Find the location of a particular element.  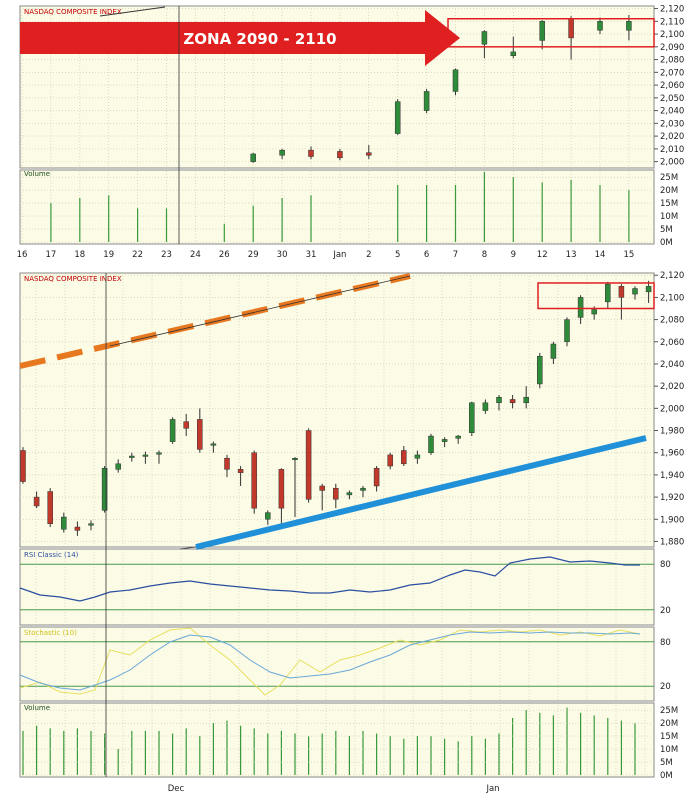

top-ytick-label: 2,080 is located at coordinates (672, 61).